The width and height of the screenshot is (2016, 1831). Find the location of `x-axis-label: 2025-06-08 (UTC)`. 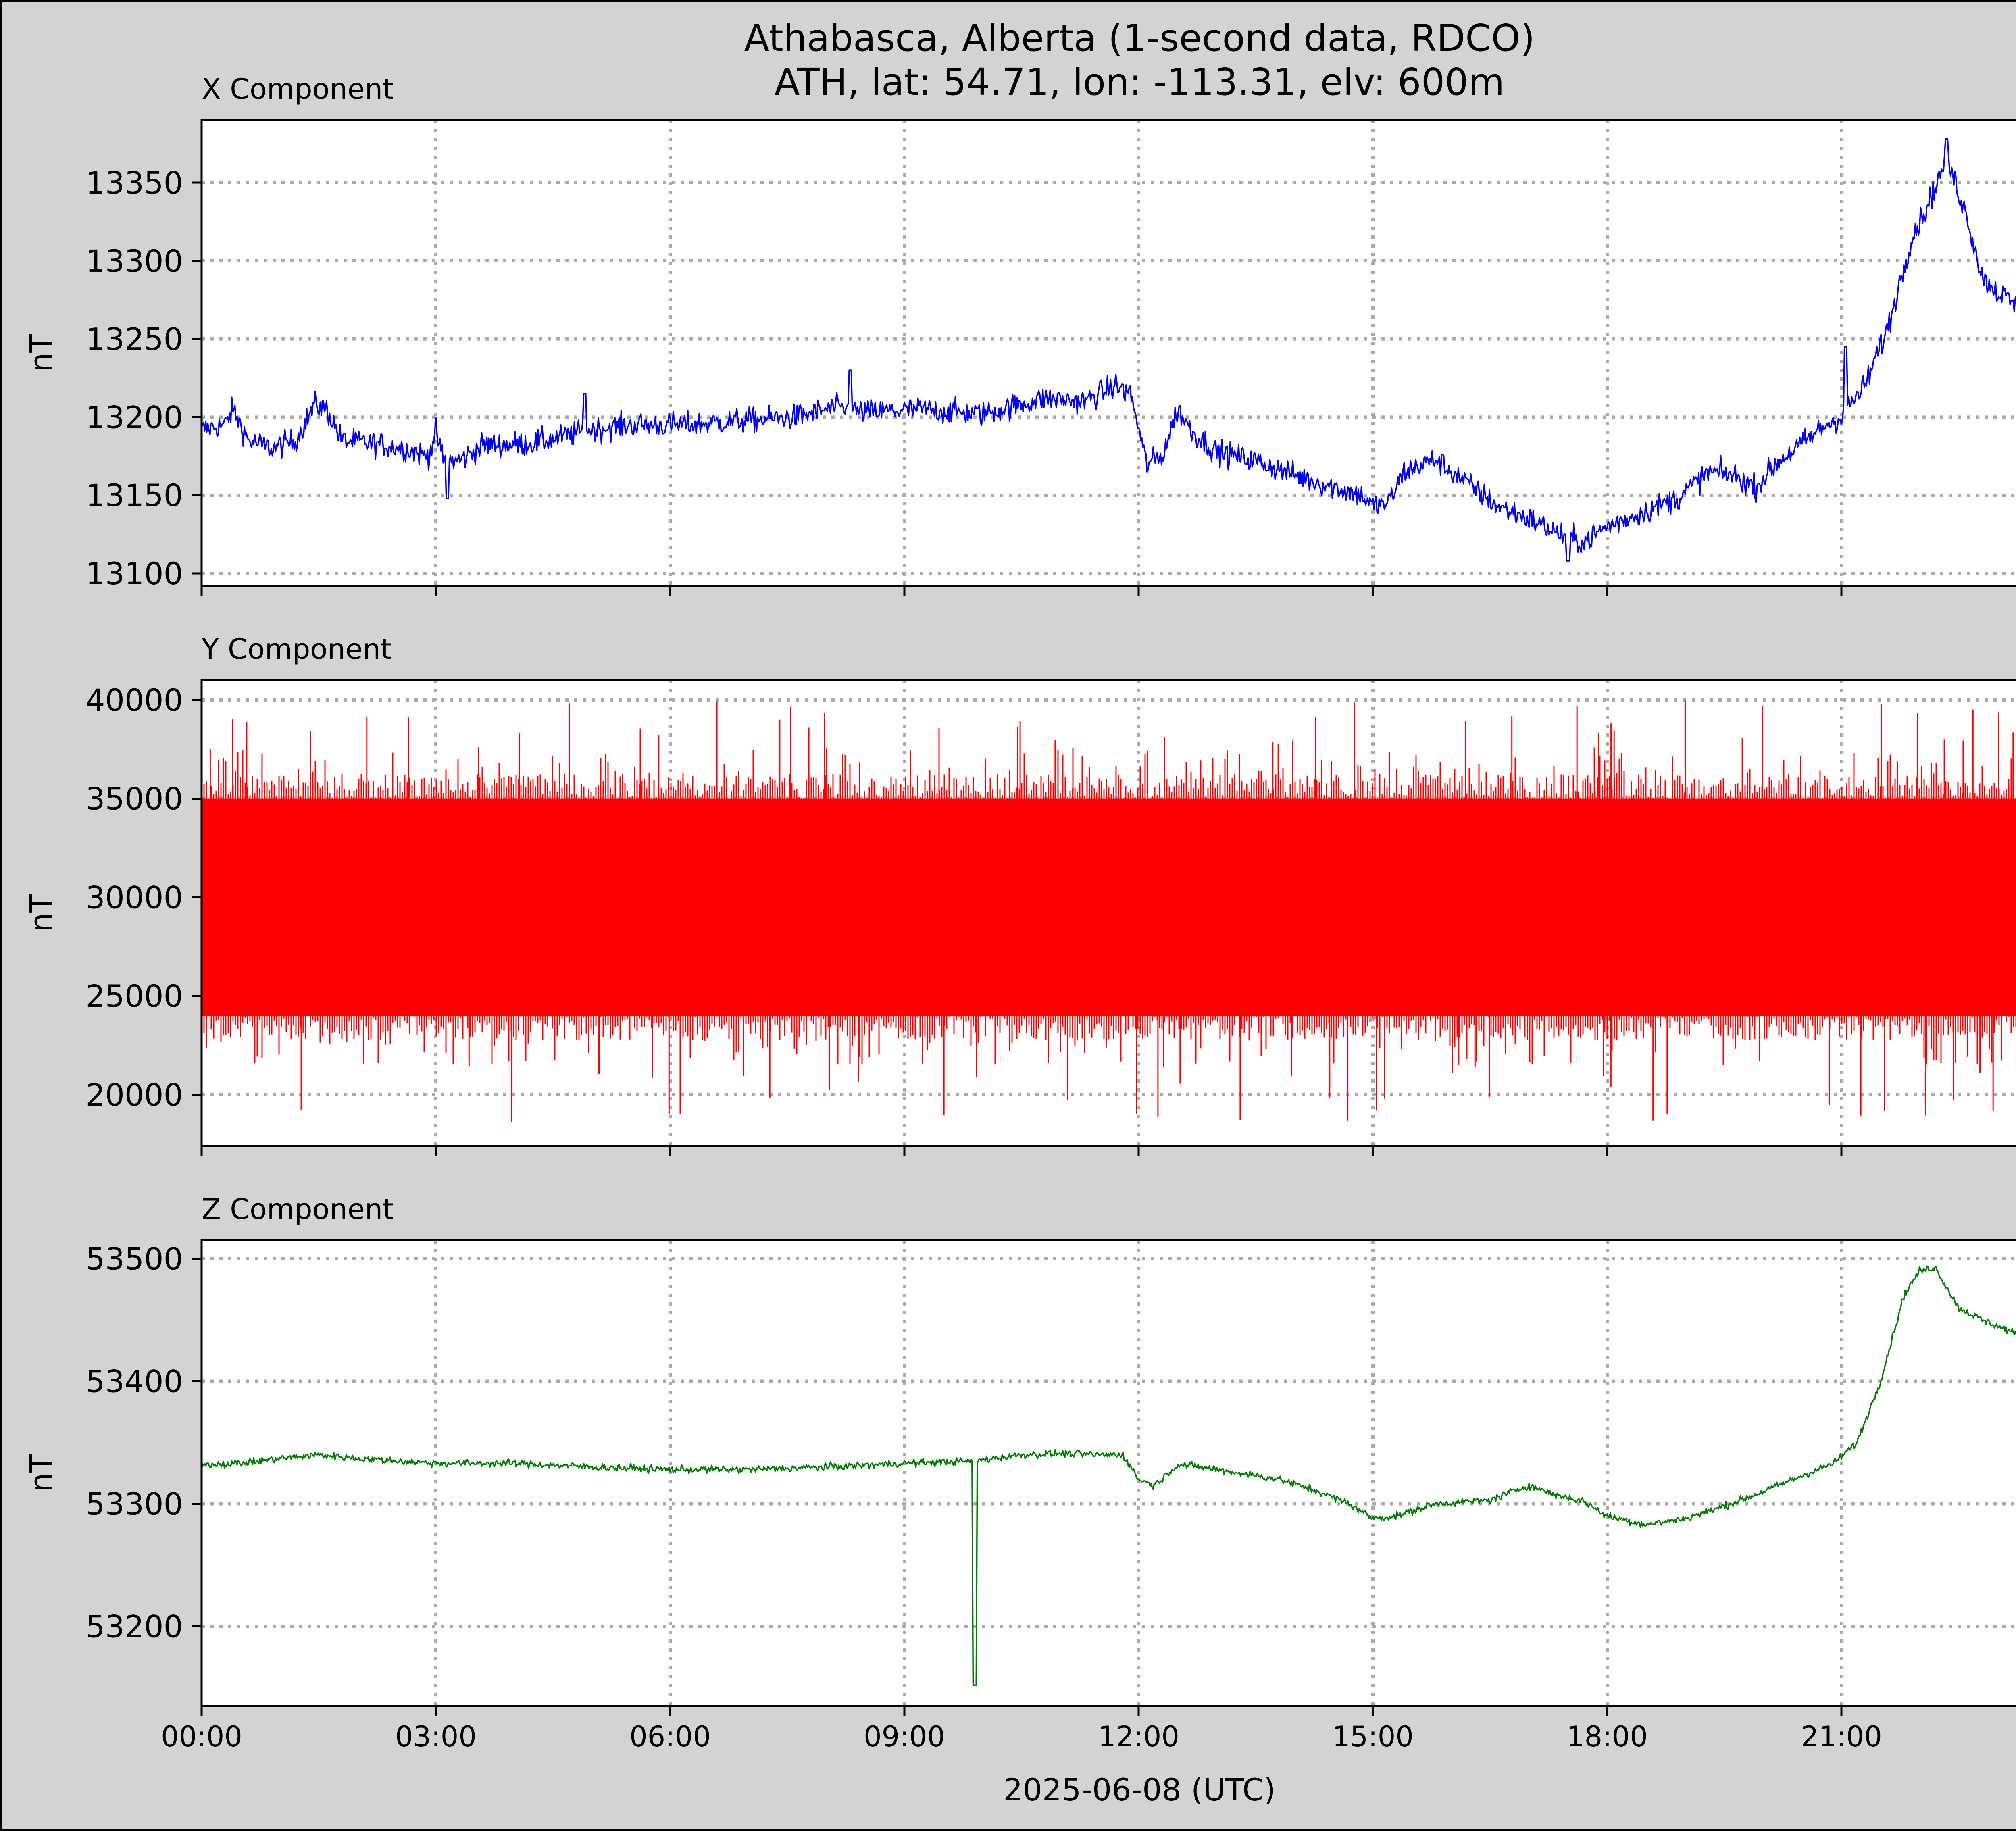

x-axis-label: 2025-06-08 (UTC) is located at coordinates (1139, 1790).